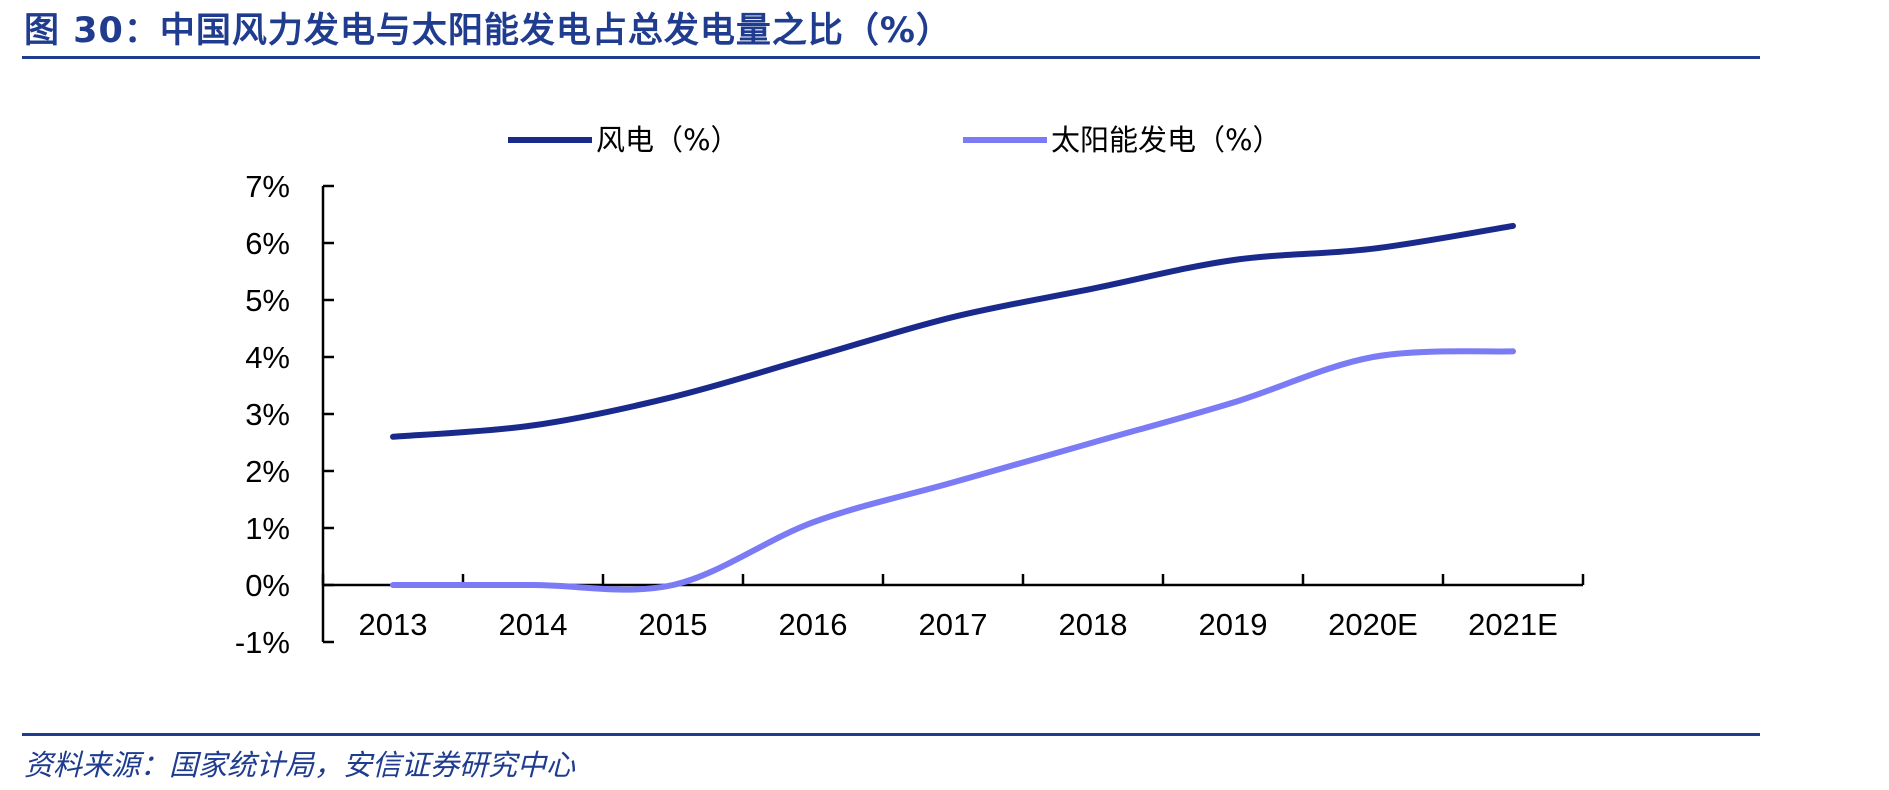 The image size is (1889, 790). I want to click on x-tick-label: 2013, so click(393, 624).